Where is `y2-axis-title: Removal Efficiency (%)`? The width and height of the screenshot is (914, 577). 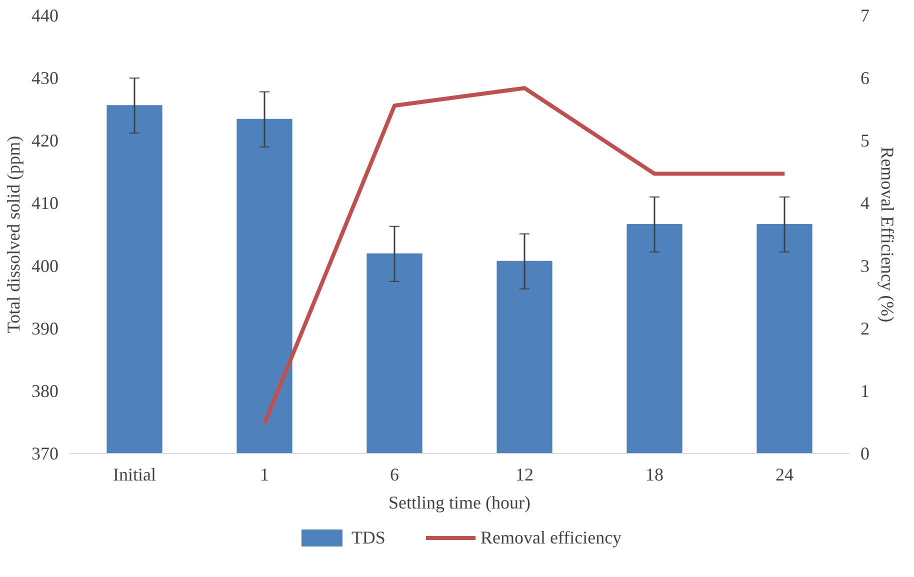 y2-axis-title: Removal Efficiency (%) is located at coordinates (888, 234).